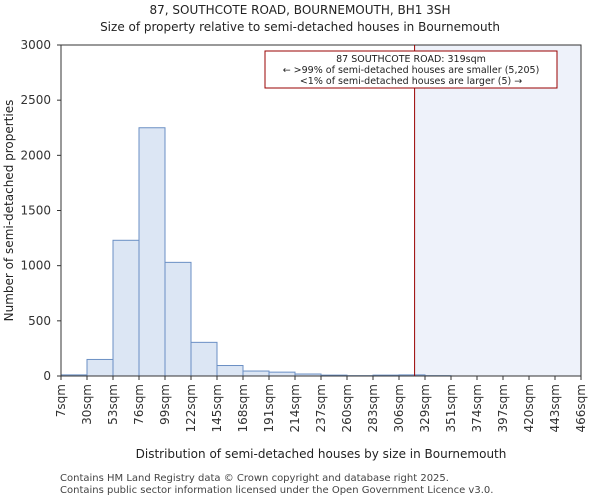  Describe the element at coordinates (347, 408) in the screenshot. I see `x-tick-label: 260sqm` at that location.